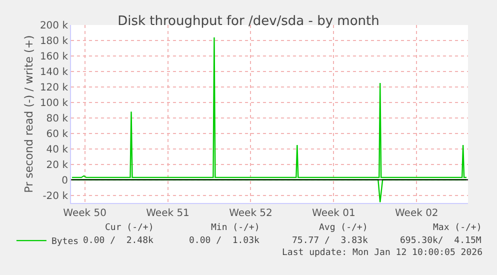 The width and height of the screenshot is (497, 275). Describe the element at coordinates (84, 213) in the screenshot. I see `x-tick-label: Week 50` at that location.